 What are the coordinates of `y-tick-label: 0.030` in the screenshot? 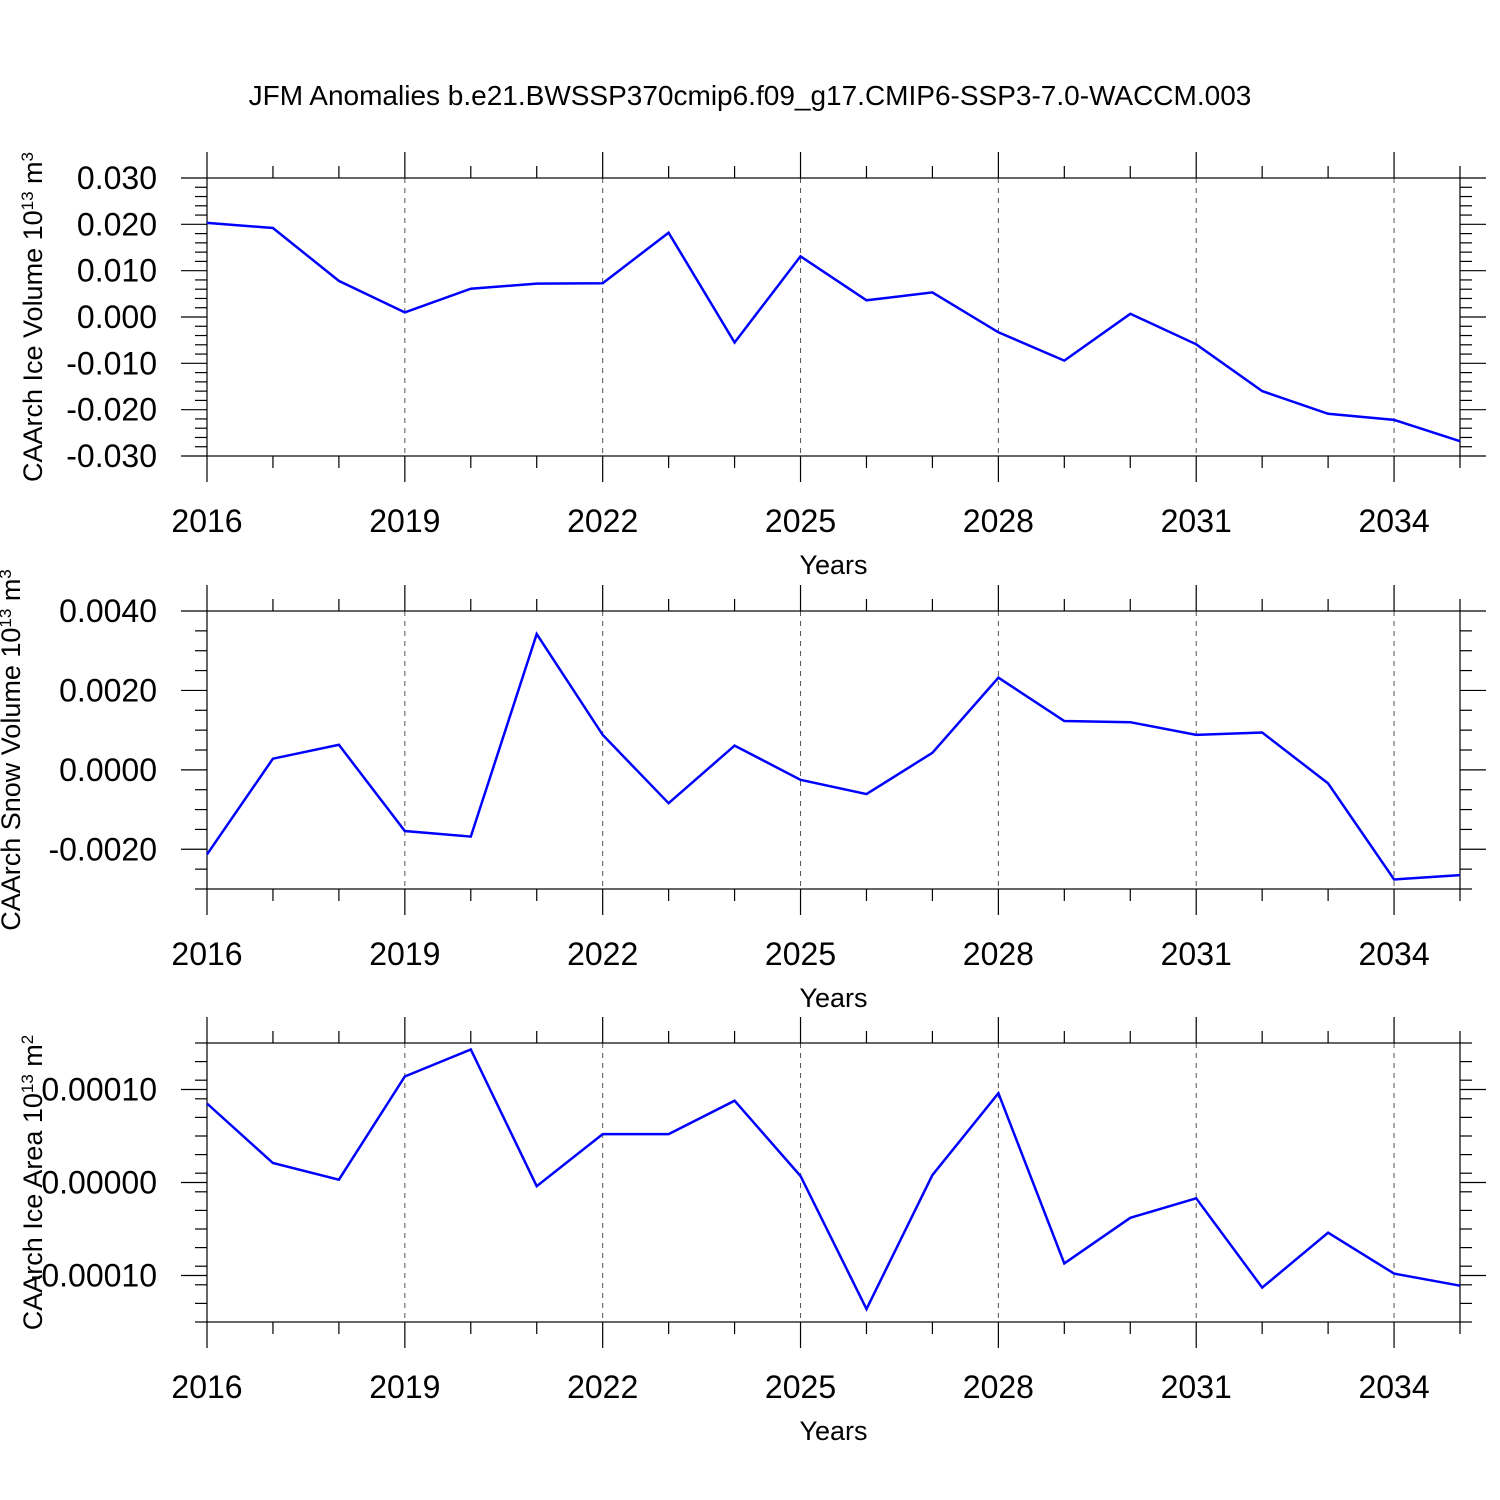 It's located at (117, 178).